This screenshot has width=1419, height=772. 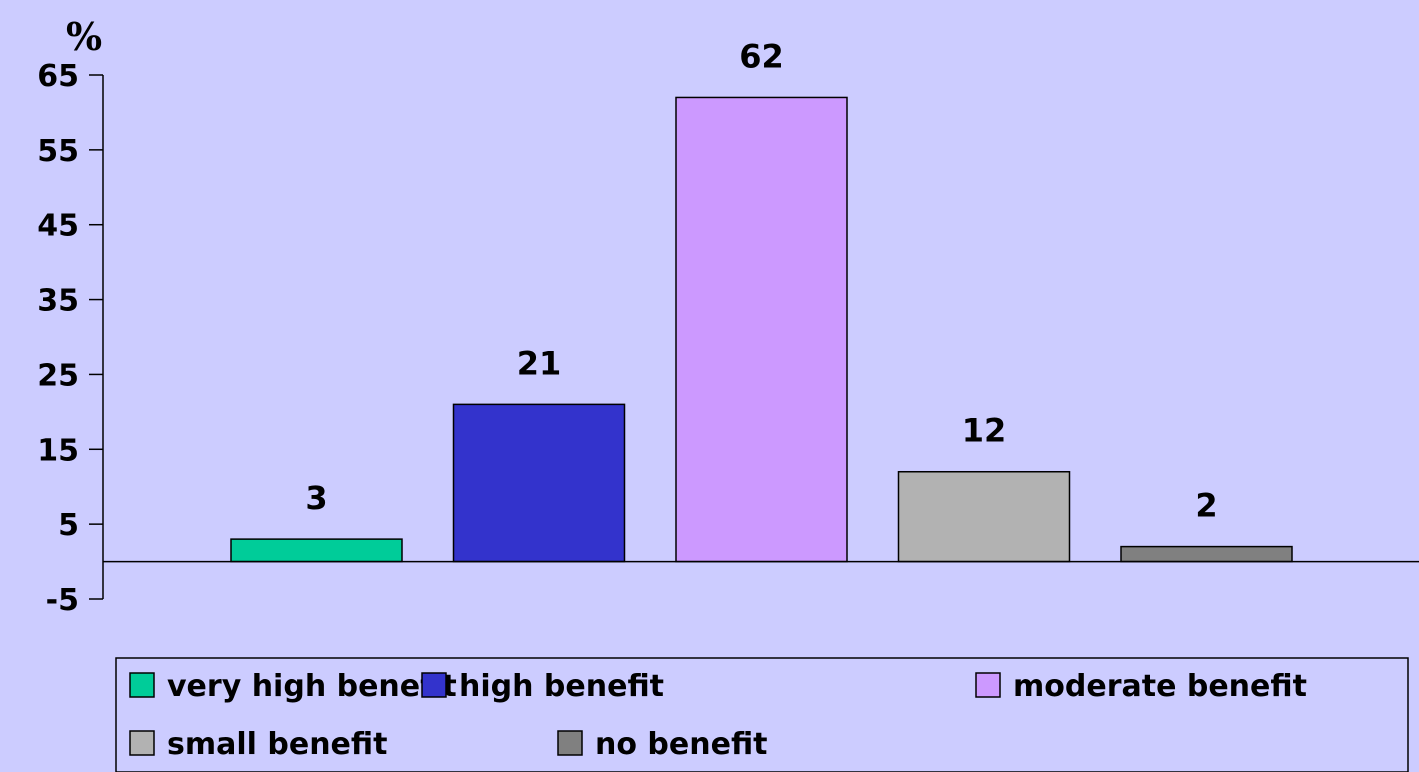 What do you see at coordinates (761, 56) in the screenshot?
I see `bar-value-label: 62` at bounding box center [761, 56].